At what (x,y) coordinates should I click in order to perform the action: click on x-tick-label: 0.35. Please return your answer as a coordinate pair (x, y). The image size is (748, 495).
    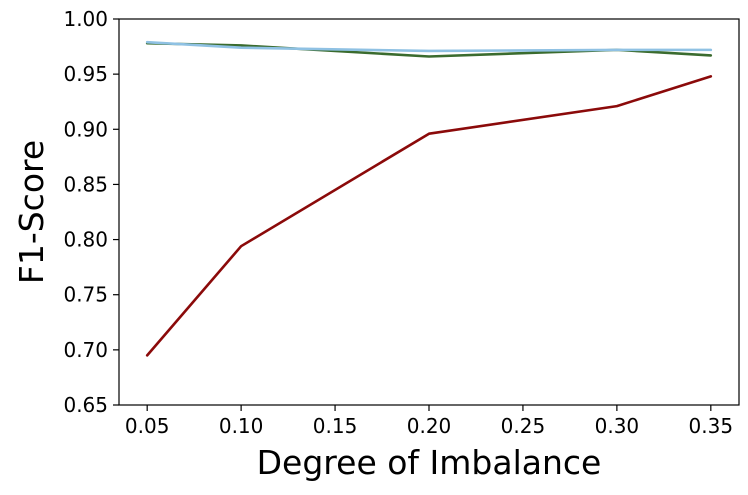
    Looking at the image, I should click on (711, 426).